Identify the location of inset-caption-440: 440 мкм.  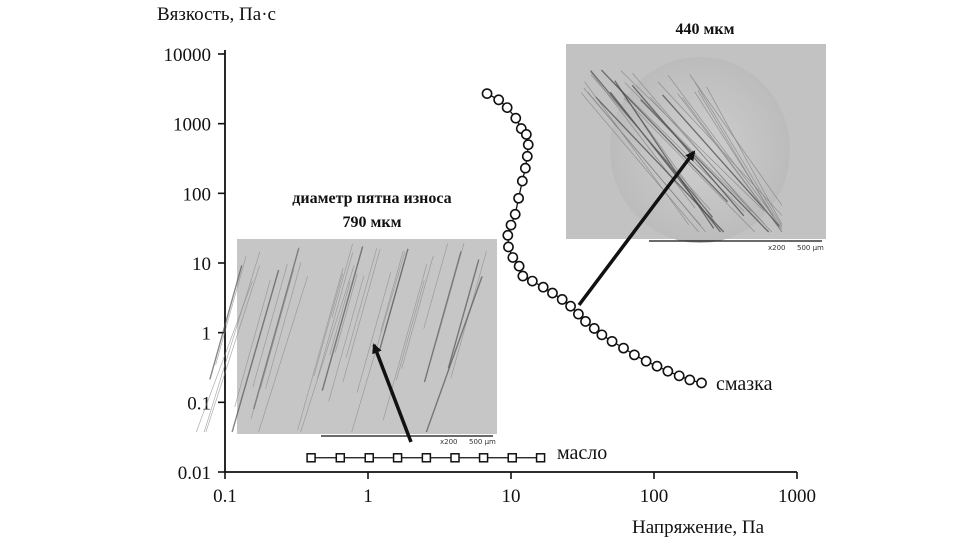
(704, 29).